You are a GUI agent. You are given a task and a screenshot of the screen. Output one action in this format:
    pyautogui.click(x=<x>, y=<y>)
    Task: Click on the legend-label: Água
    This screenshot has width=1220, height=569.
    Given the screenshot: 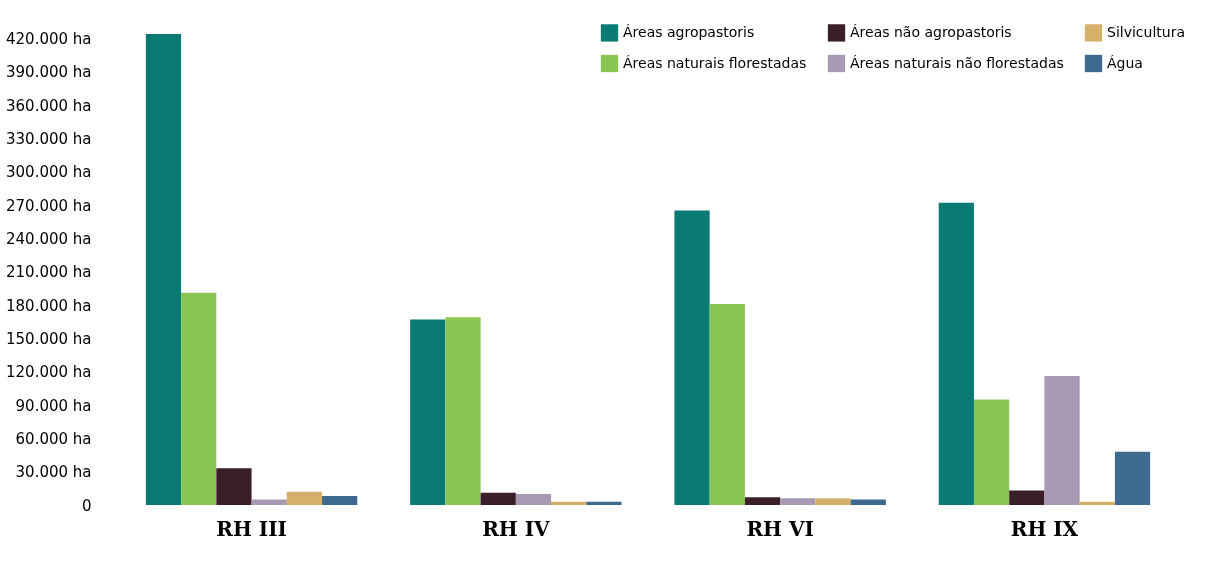 What is the action you would take?
    pyautogui.click(x=1125, y=62)
    